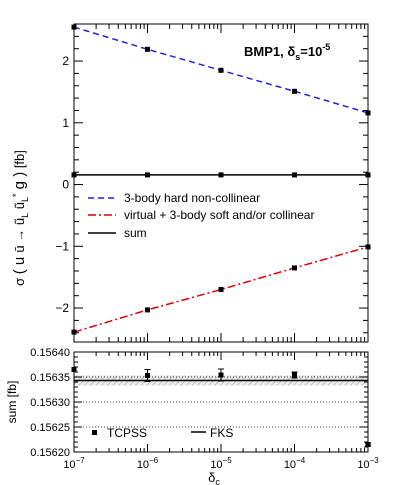  What do you see at coordinates (62, 246) in the screenshot?
I see `y-tick-label: −1` at bounding box center [62, 246].